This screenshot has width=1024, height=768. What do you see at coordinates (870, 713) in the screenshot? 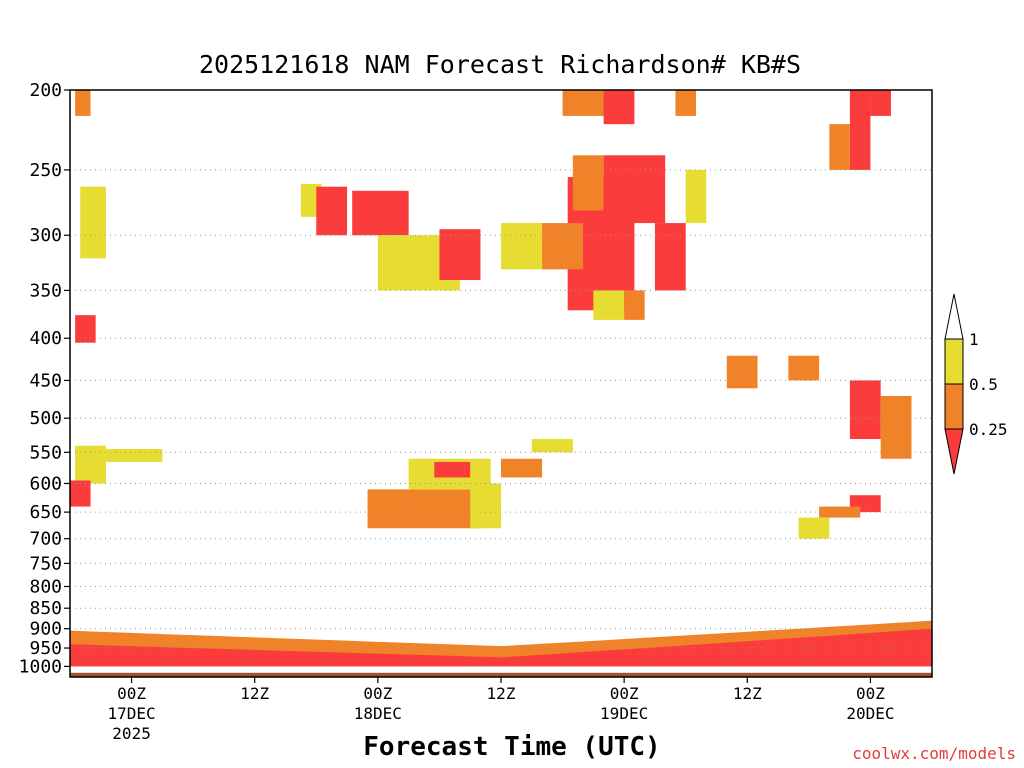
I see `x-tick-date: 20DEC` at bounding box center [870, 713].